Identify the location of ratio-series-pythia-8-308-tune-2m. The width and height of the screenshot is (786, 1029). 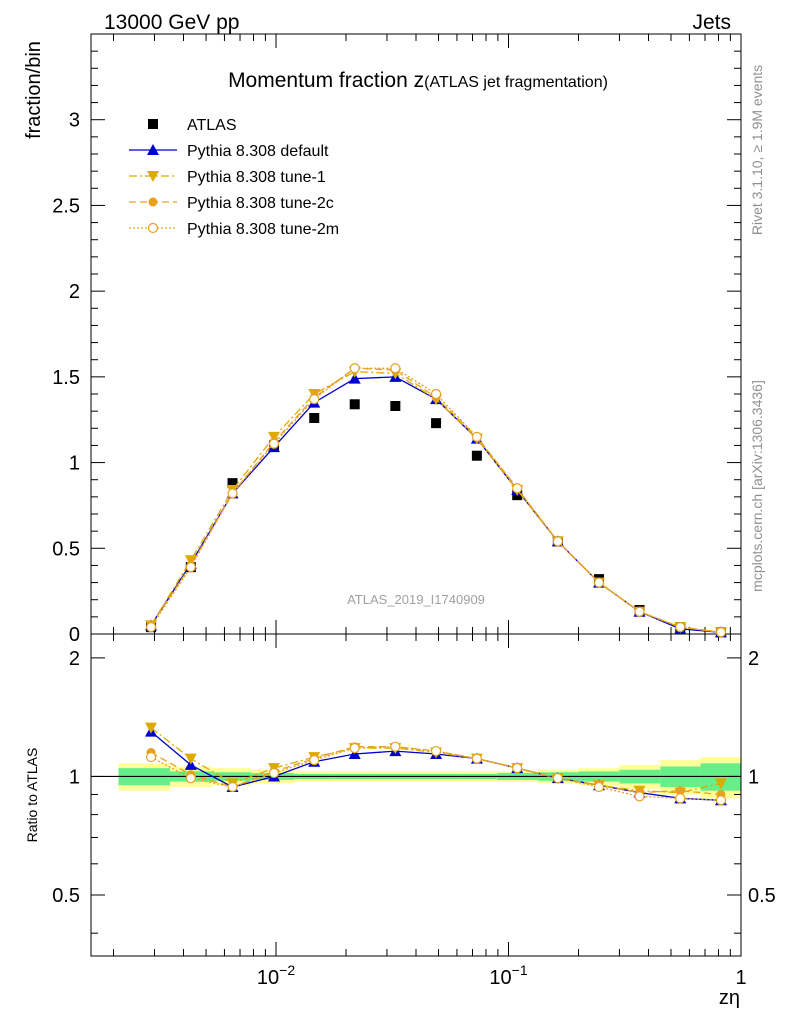
(436, 773).